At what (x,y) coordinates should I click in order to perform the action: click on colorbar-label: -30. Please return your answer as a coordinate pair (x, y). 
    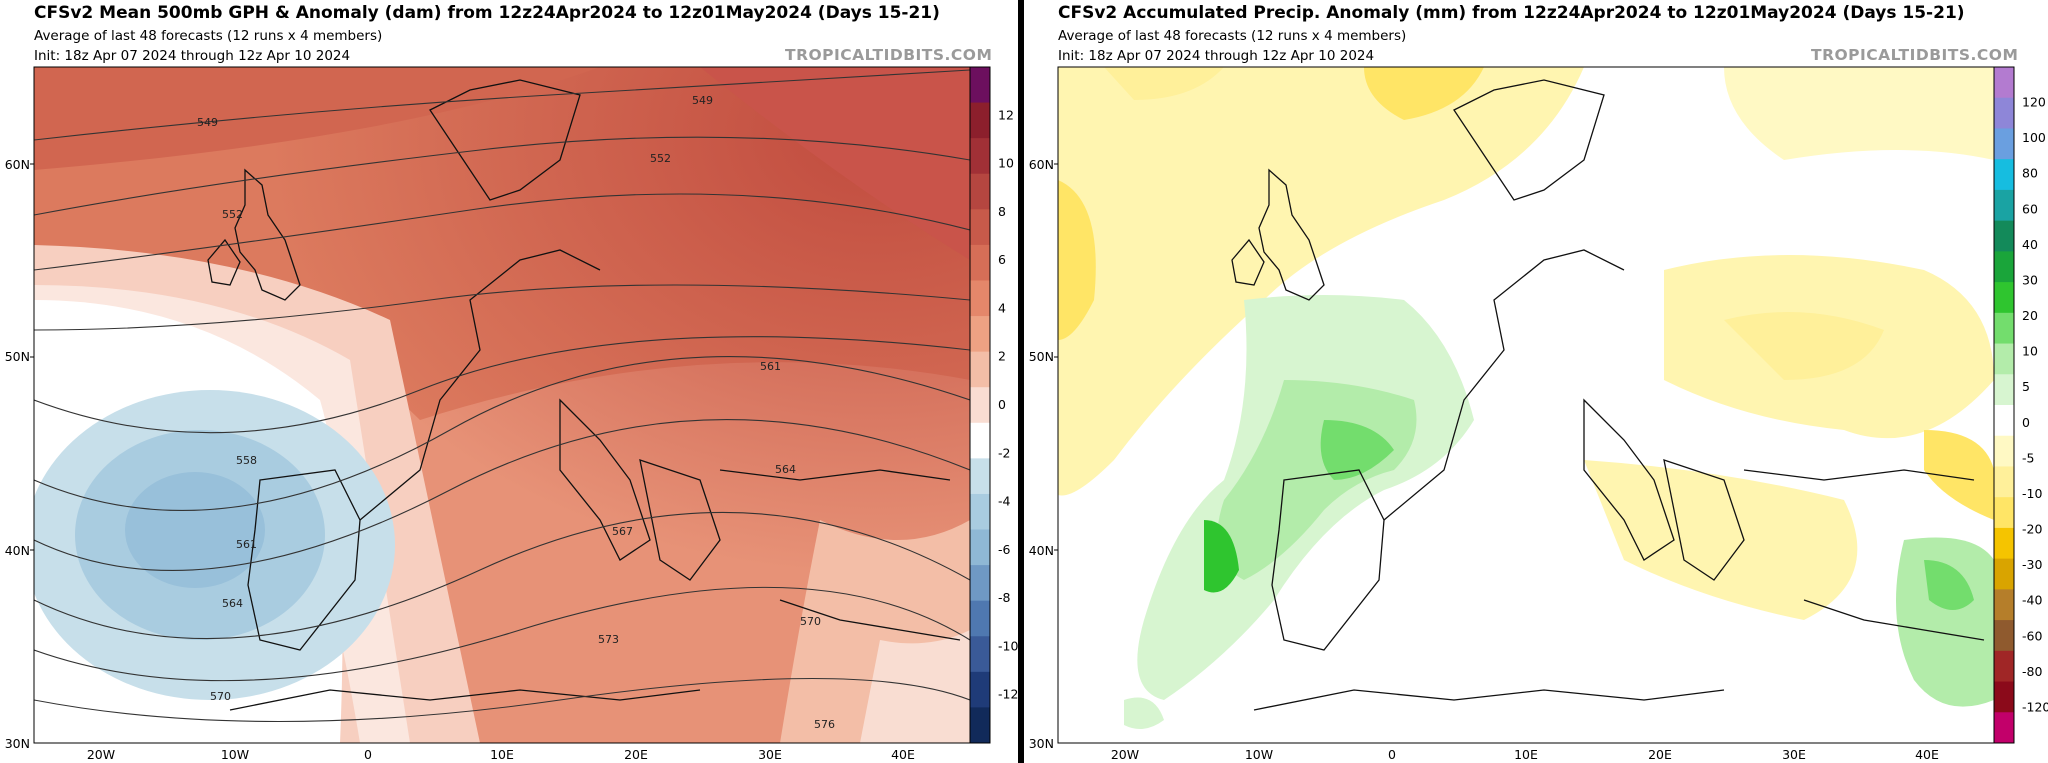
    Looking at the image, I should click on (2032, 564).